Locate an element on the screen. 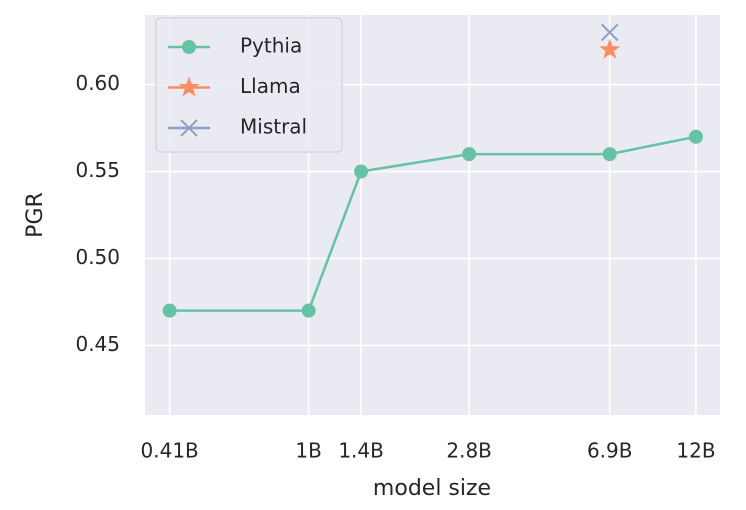 The width and height of the screenshot is (746, 510). legend-label: Pythia is located at coordinates (271, 46).